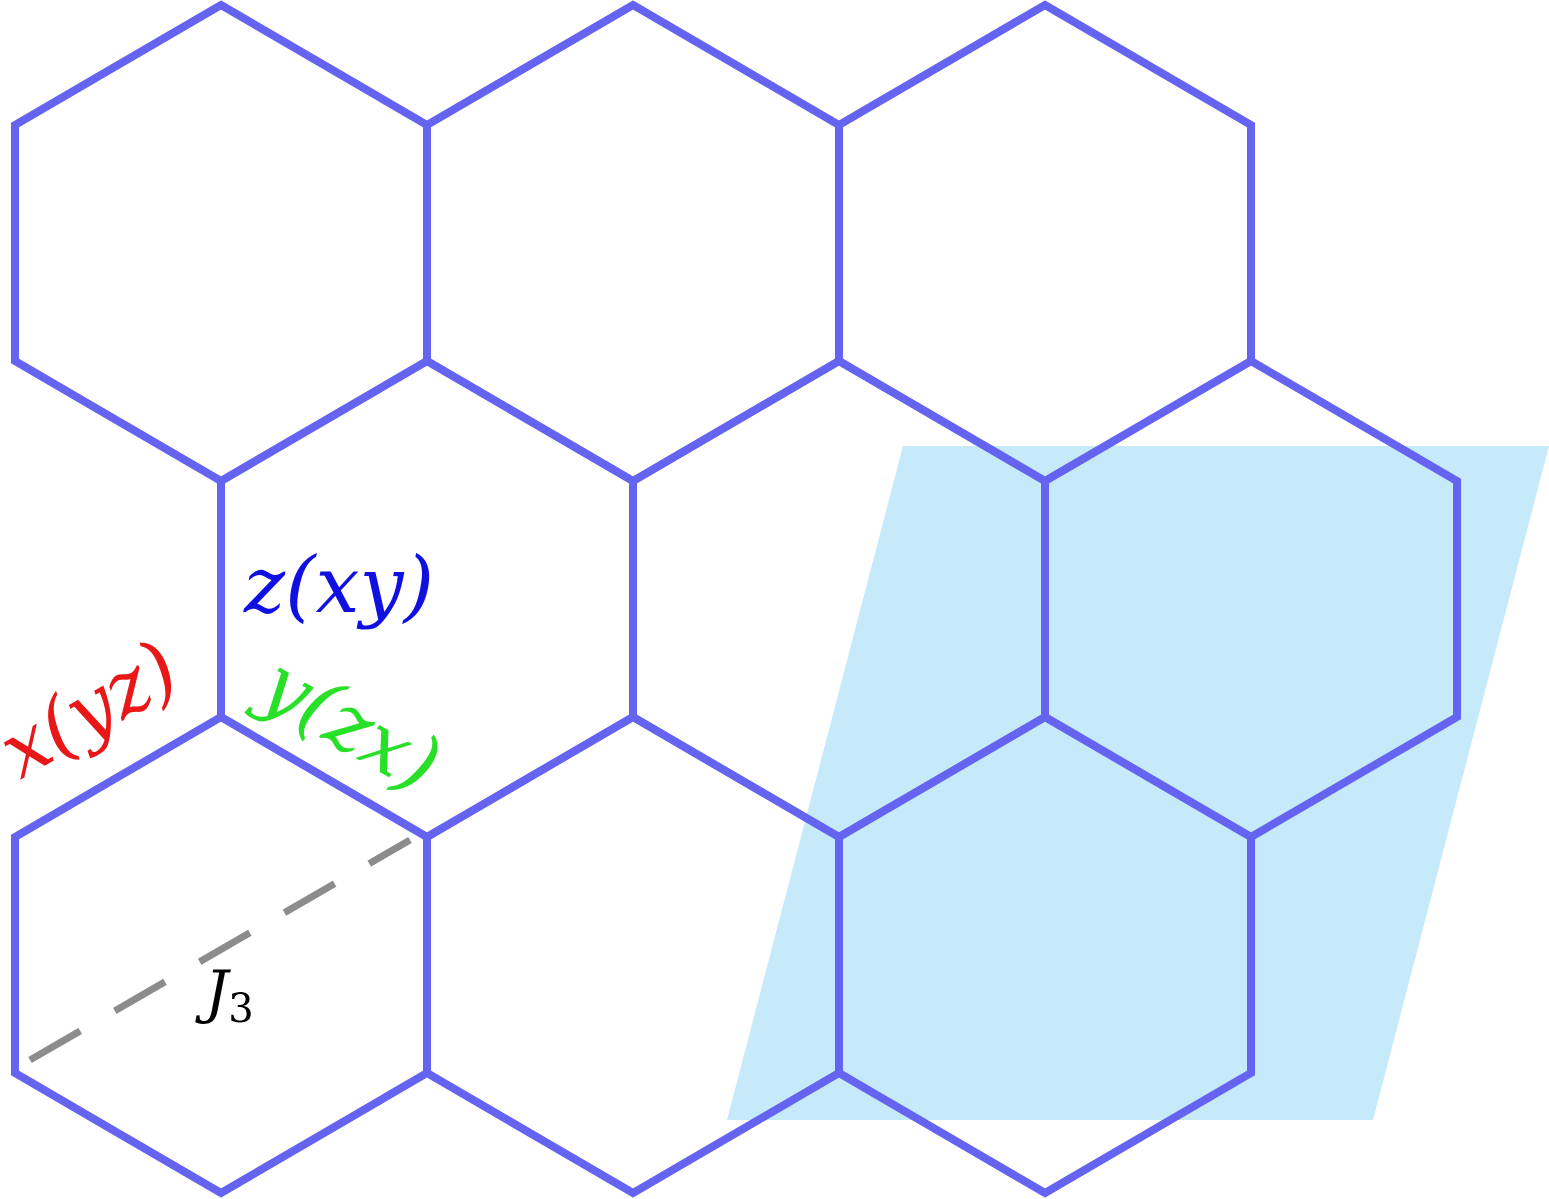 The height and width of the screenshot is (1199, 1549). Describe the element at coordinates (338, 586) in the screenshot. I see `z-bond-label: z(xy)` at that location.